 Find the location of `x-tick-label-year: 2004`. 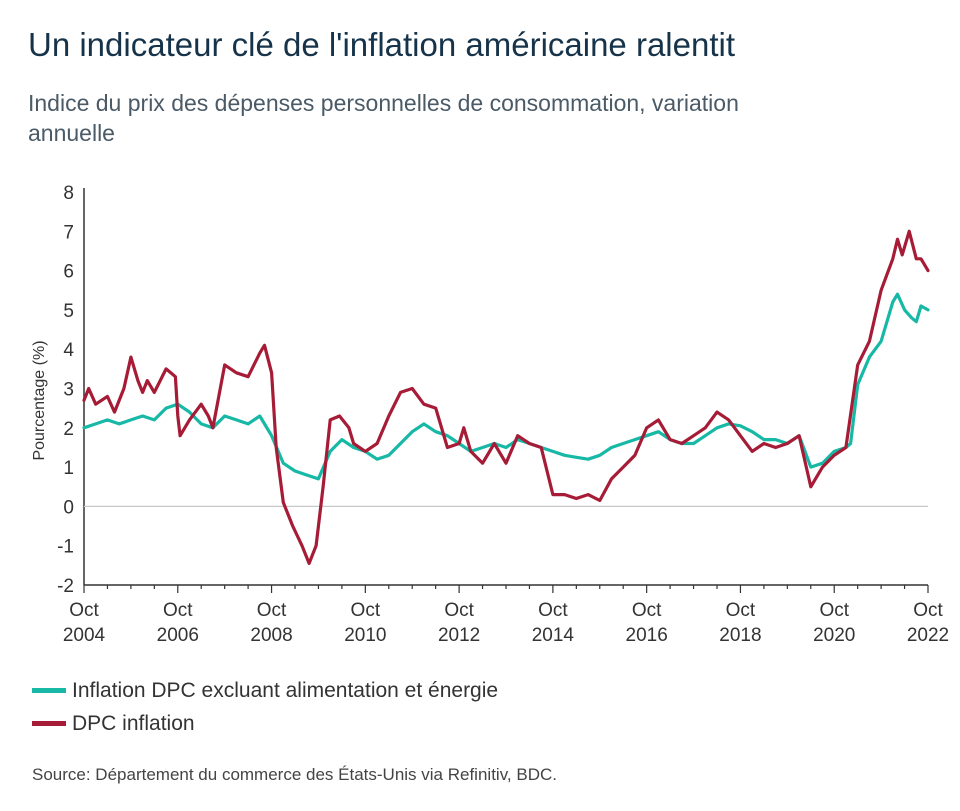

x-tick-label-year: 2004 is located at coordinates (84, 635).